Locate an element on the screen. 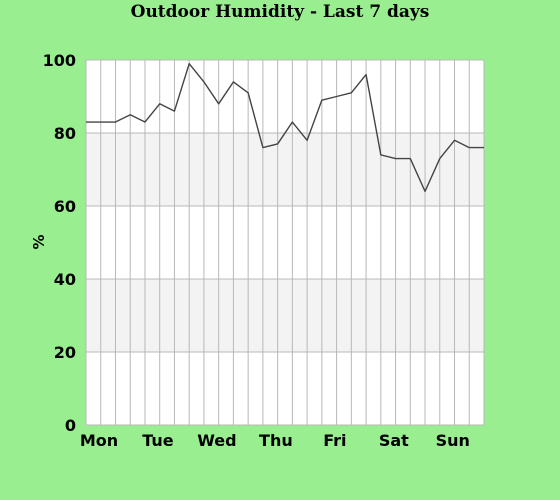  y-tick-label-20: 20 is located at coordinates (65, 352).